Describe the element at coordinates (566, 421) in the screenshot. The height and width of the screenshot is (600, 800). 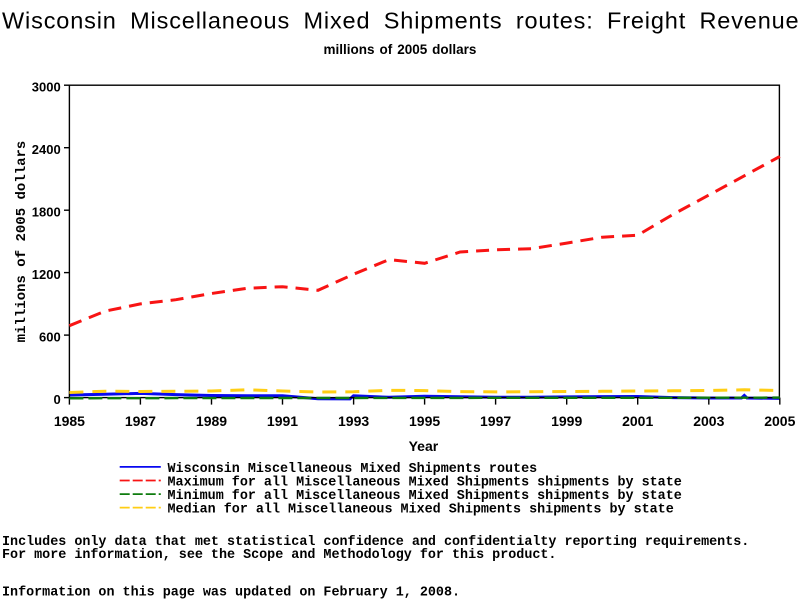
I see `svg-text: 1999` at that location.